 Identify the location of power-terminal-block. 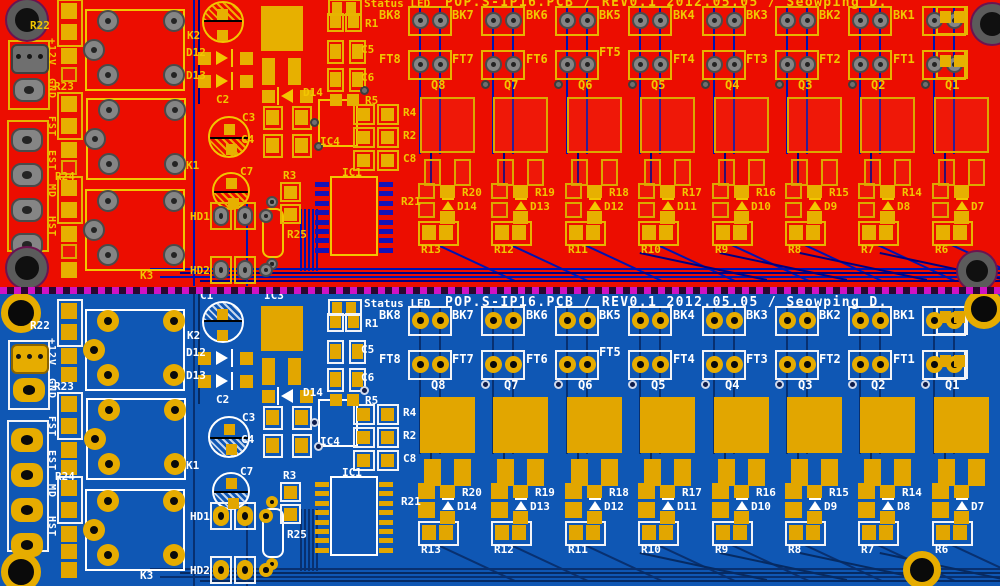
(30, 59).